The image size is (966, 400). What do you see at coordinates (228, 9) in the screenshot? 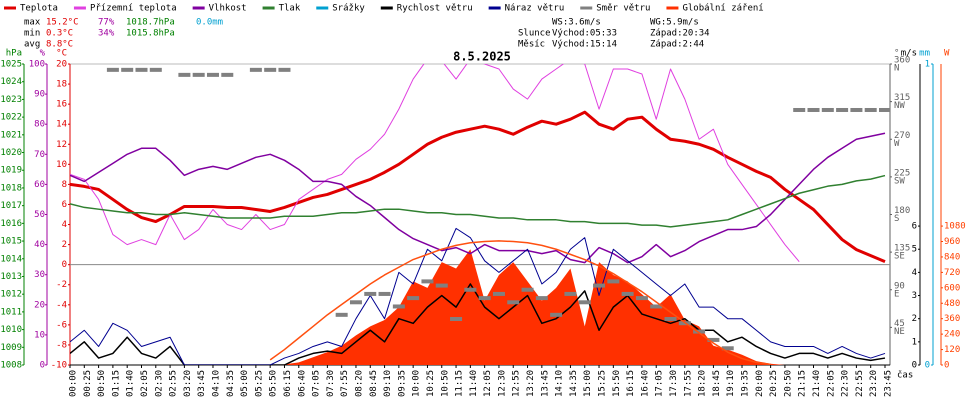
I see `legend-label: Vlhkost` at bounding box center [228, 9].